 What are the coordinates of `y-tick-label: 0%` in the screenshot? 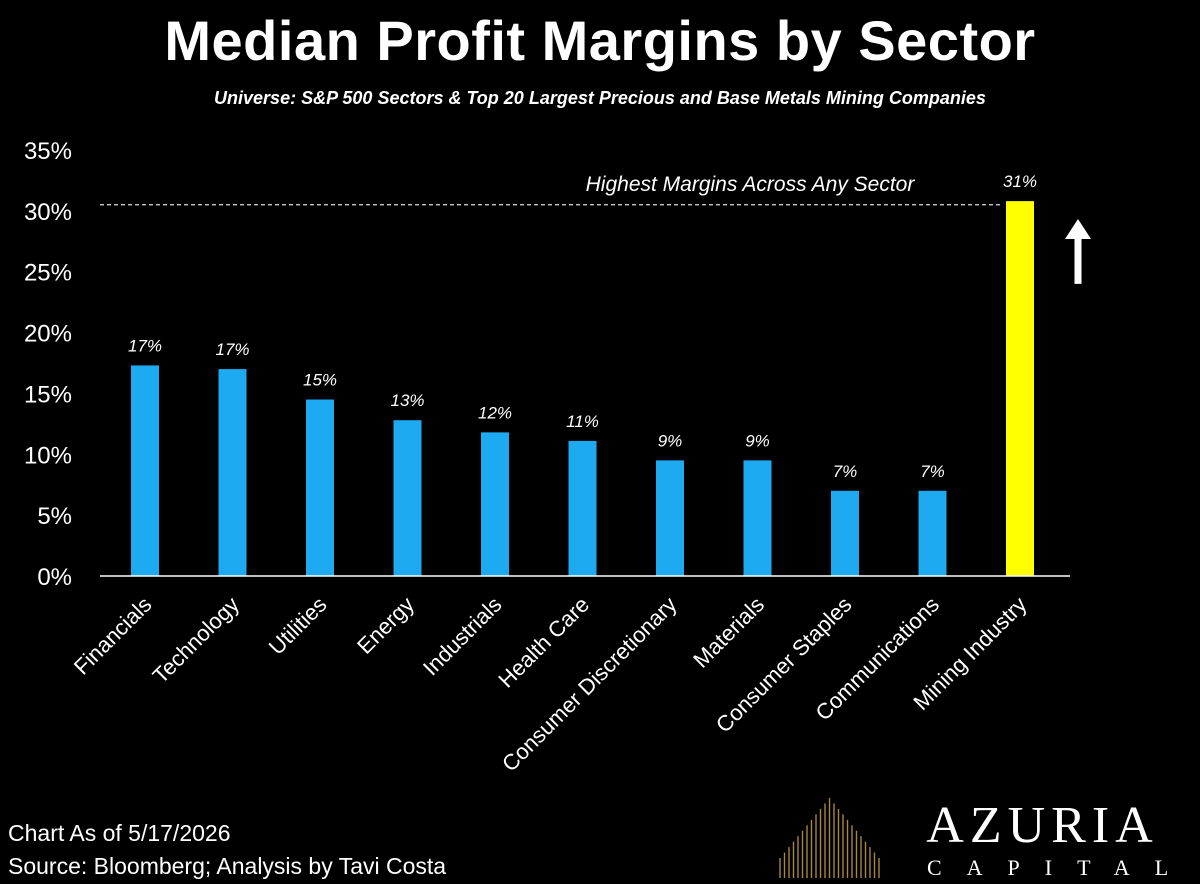 It's located at (54, 577).